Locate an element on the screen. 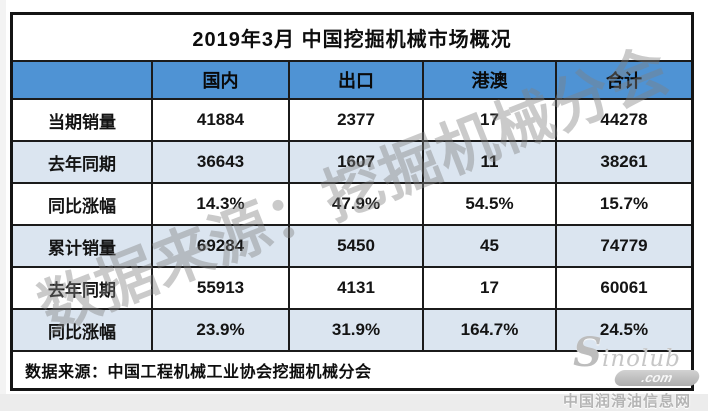 The height and width of the screenshot is (411, 708). page-bottom-strip is located at coordinates (354, 402).